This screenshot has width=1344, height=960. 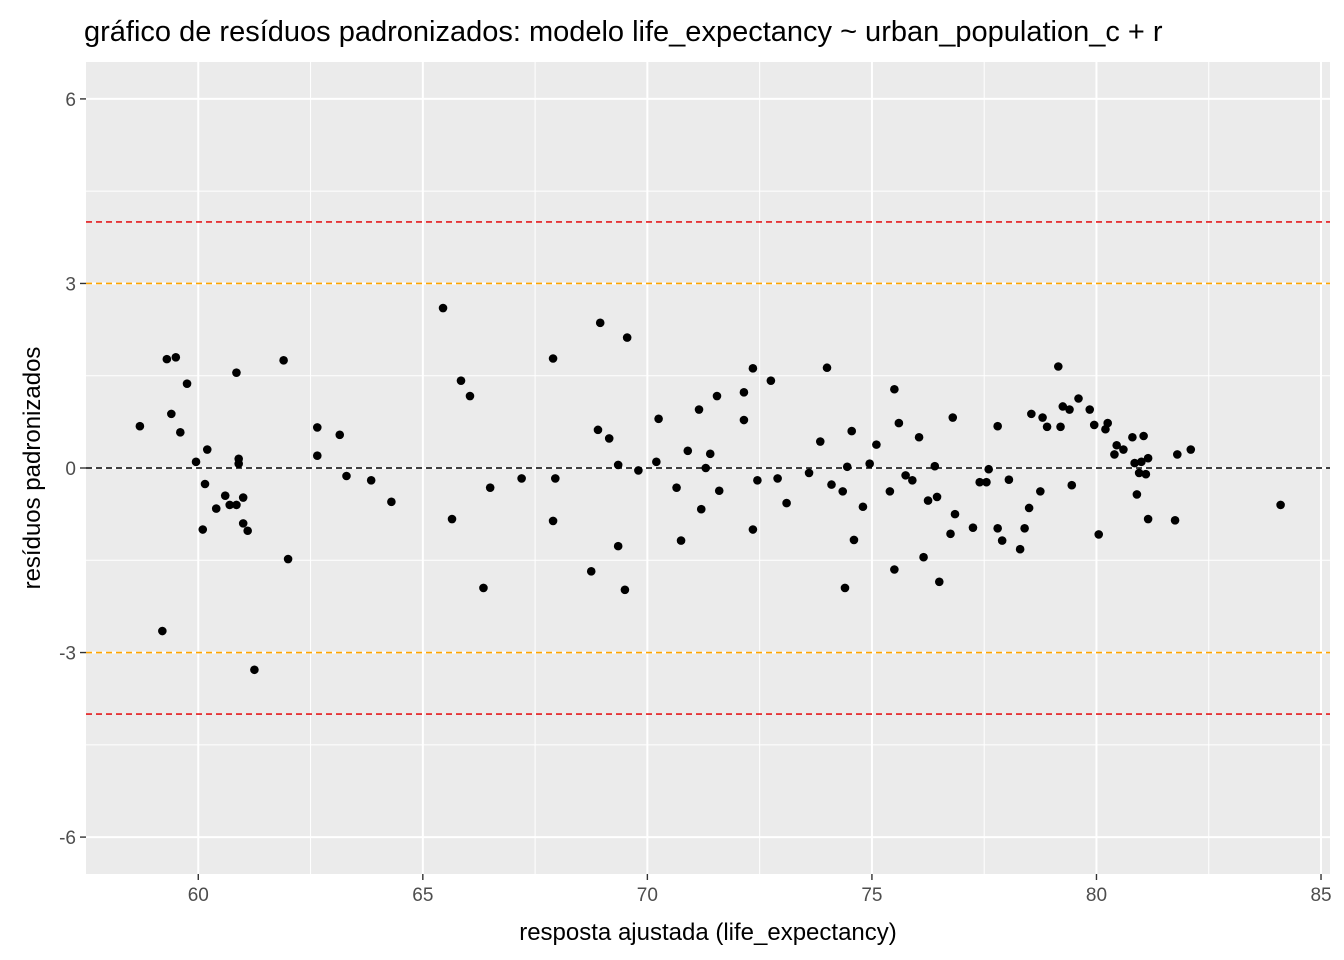 What do you see at coordinates (1096, 895) in the screenshot?
I see `x-tick-label: 80` at bounding box center [1096, 895].